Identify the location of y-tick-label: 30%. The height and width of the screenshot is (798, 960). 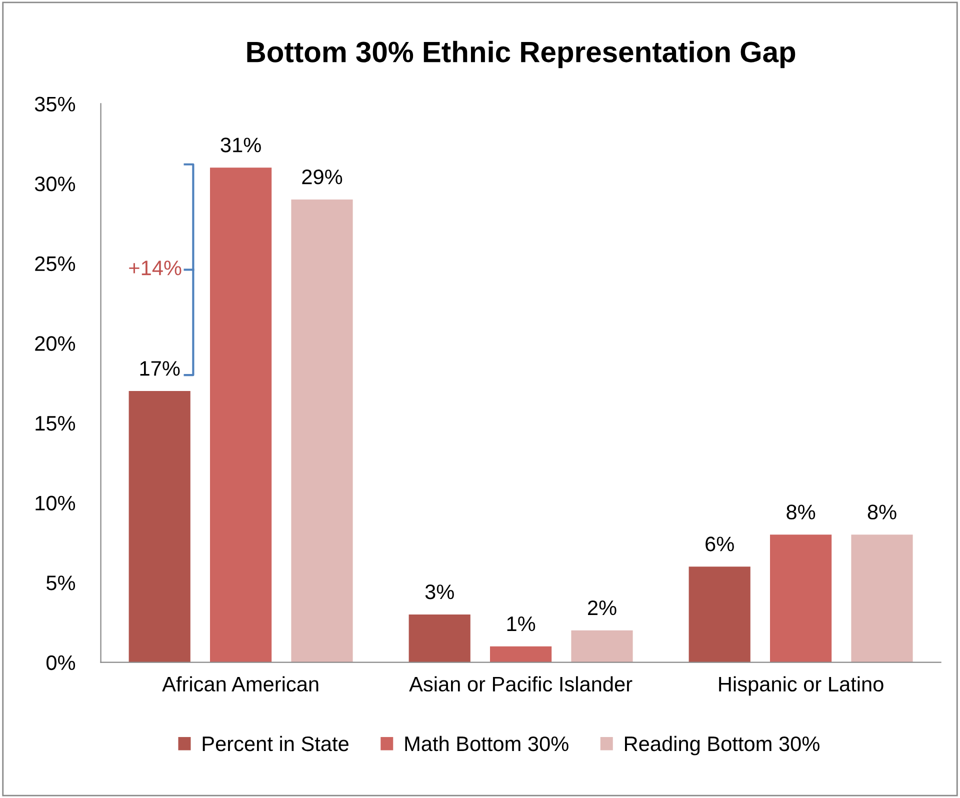
(55, 184).